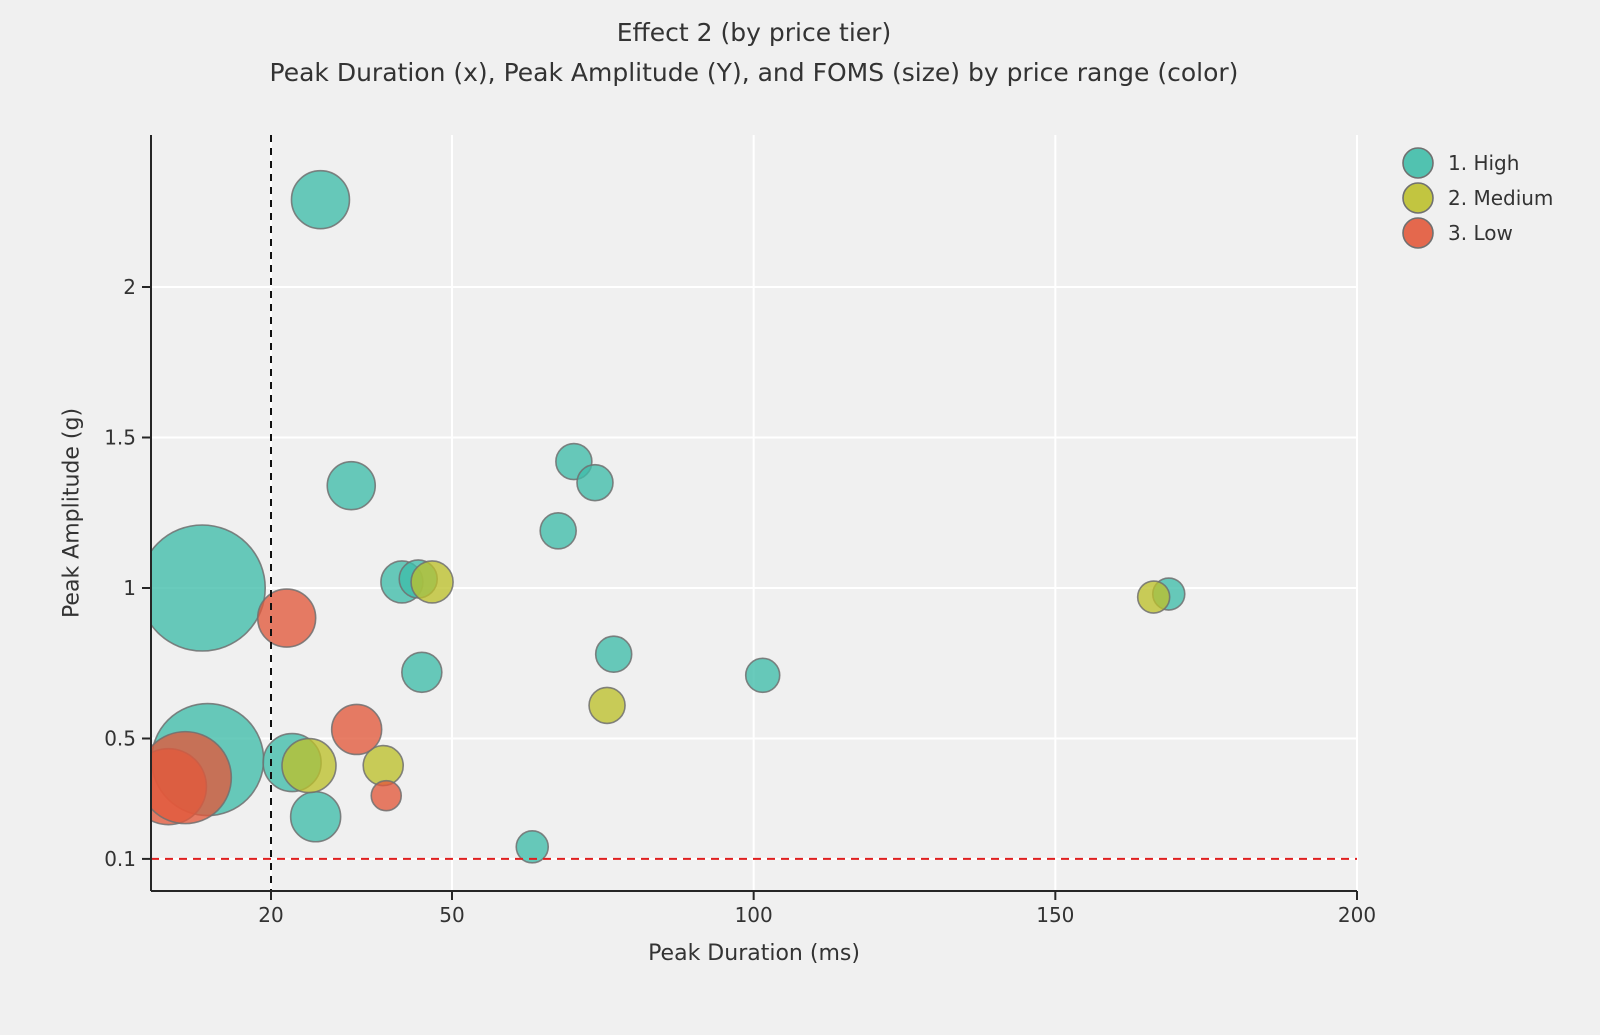 The height and width of the screenshot is (1035, 1600). What do you see at coordinates (754, 32) in the screenshot?
I see `chart-title: Effect 2 (by price tier)` at bounding box center [754, 32].